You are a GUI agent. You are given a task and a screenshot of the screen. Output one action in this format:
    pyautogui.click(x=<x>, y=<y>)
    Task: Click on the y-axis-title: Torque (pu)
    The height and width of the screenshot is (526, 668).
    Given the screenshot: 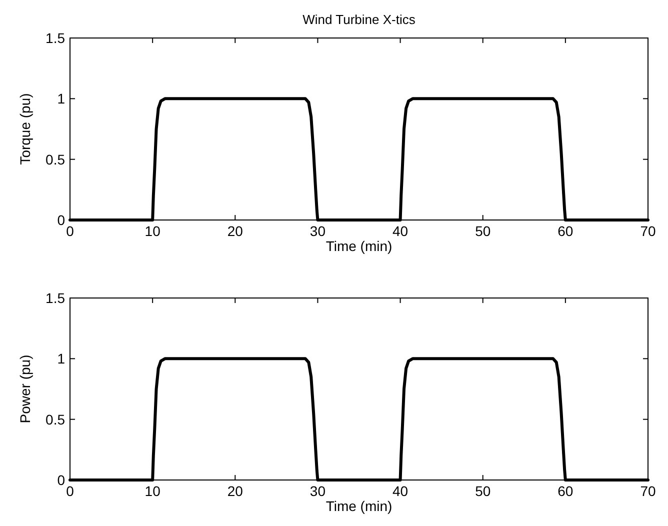 What is the action you would take?
    pyautogui.click(x=25, y=129)
    